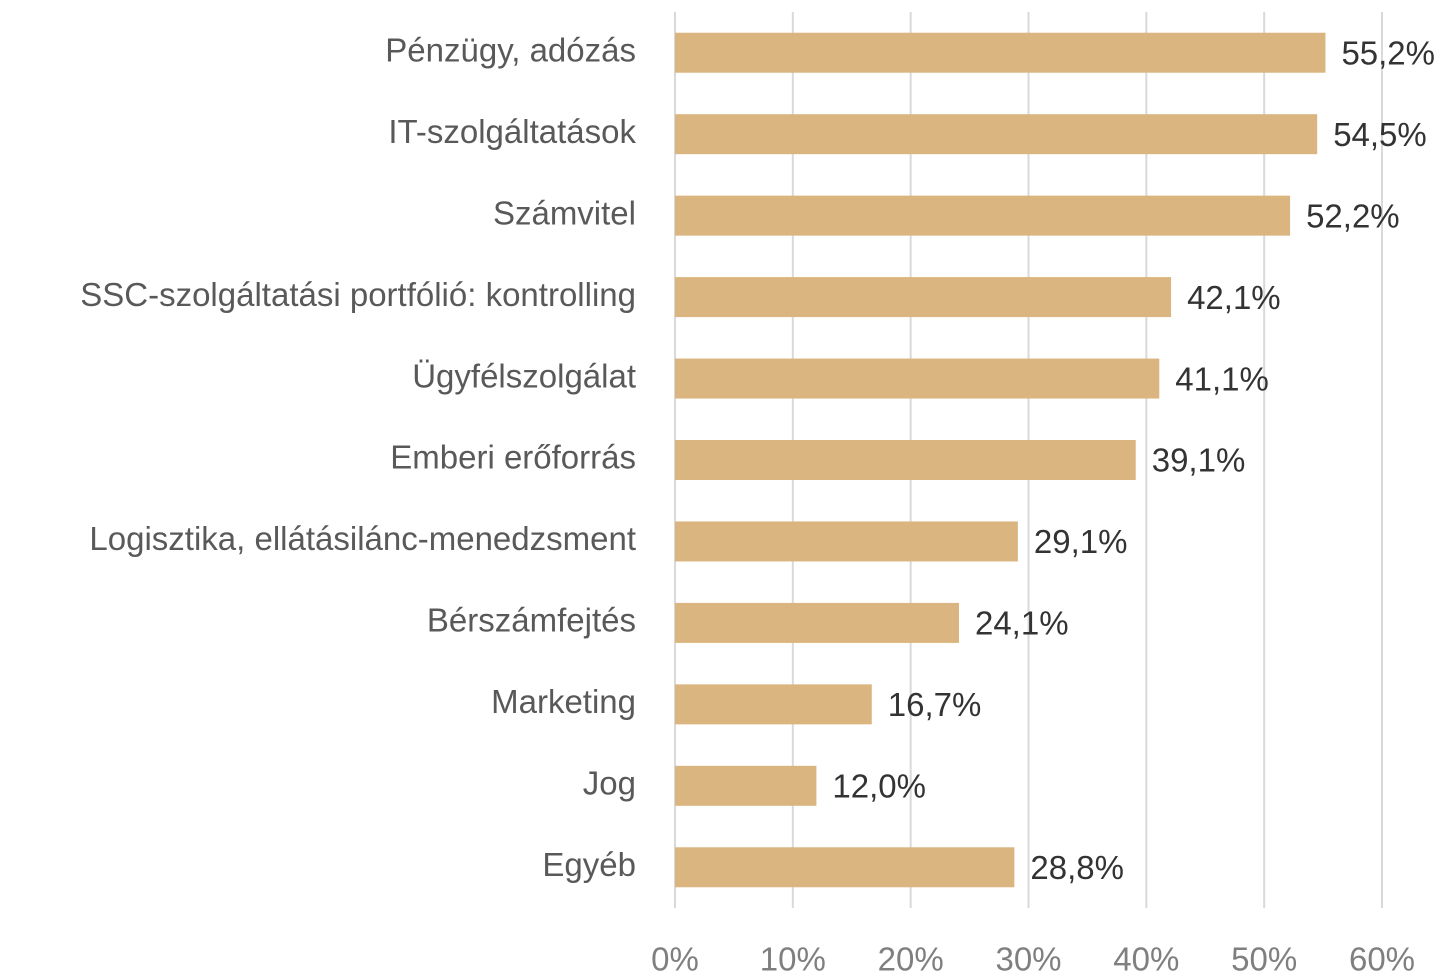  I want to click on x-tick-label: 40%, so click(1146, 959).